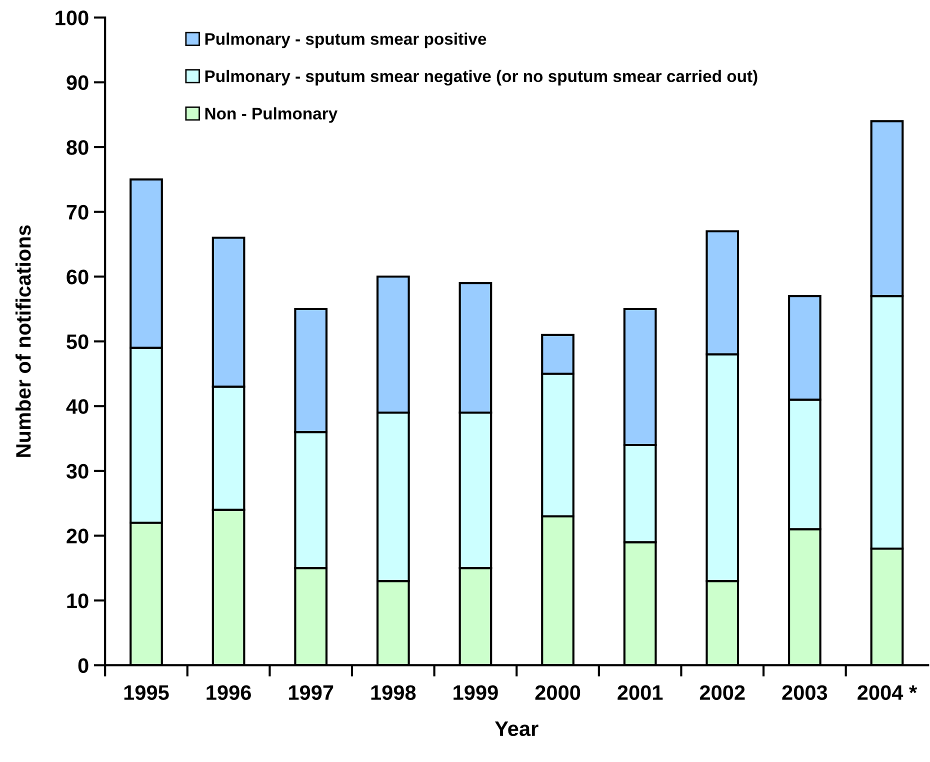  Describe the element at coordinates (77, 536) in the screenshot. I see `y-tick-label: 20` at that location.